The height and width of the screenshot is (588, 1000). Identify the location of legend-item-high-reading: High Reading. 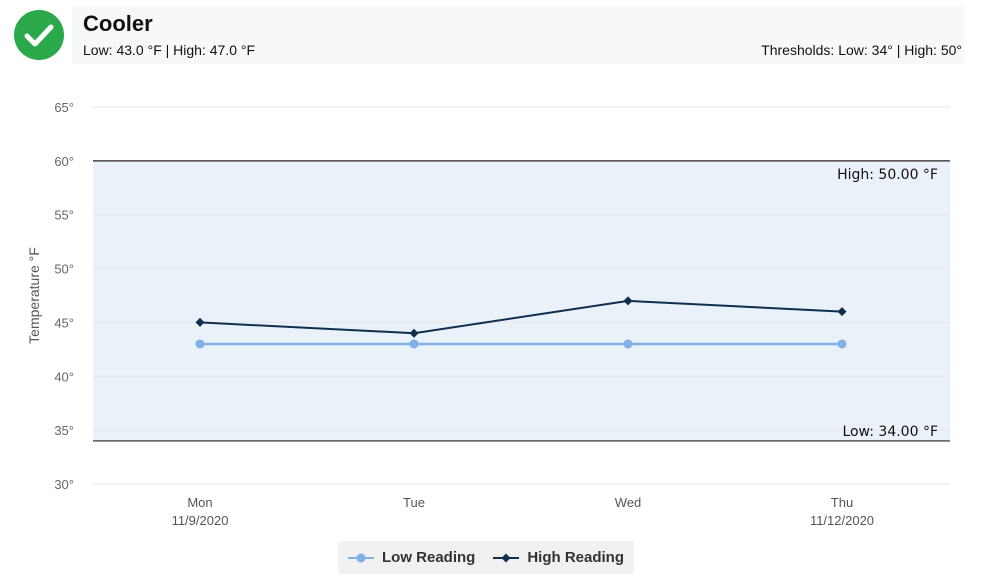
(558, 557).